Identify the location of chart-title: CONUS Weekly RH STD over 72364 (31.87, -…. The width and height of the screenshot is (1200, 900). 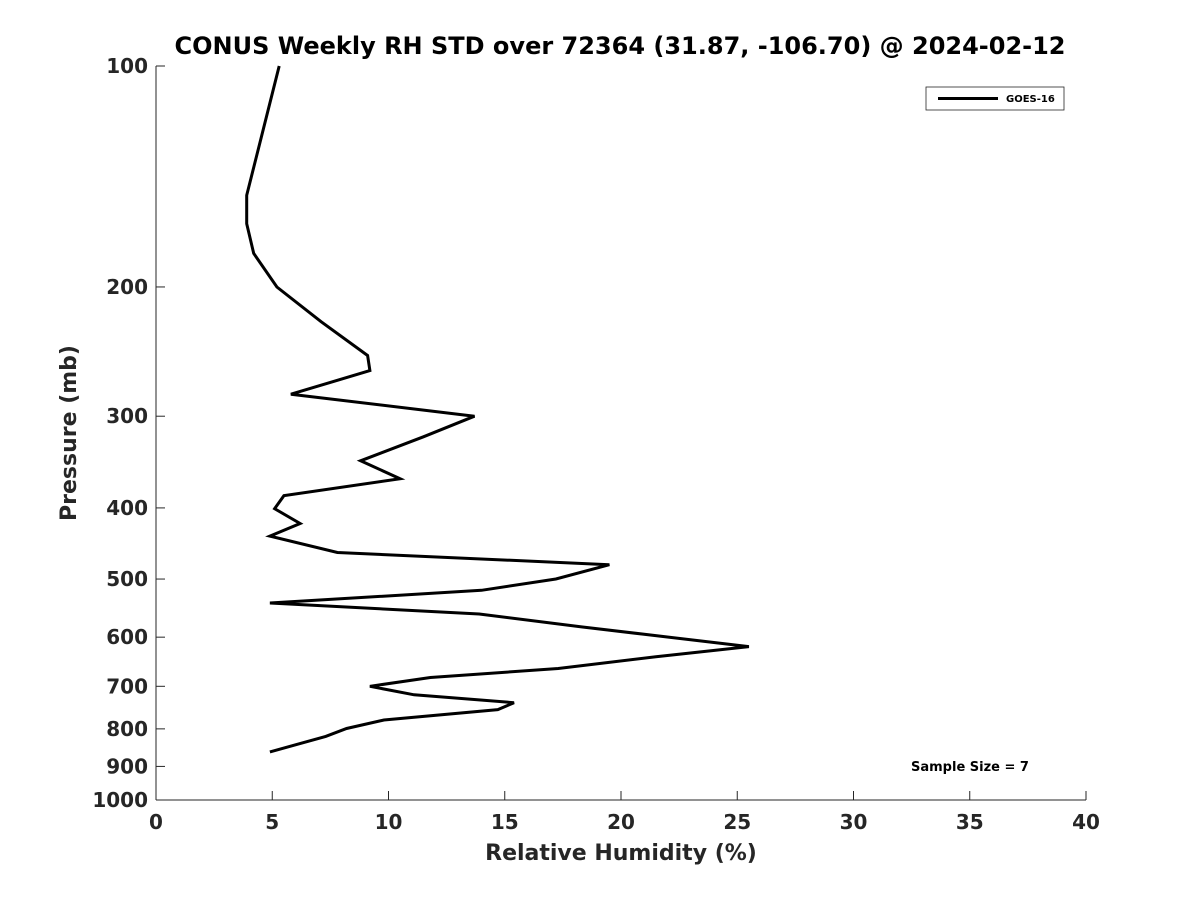
(619, 46).